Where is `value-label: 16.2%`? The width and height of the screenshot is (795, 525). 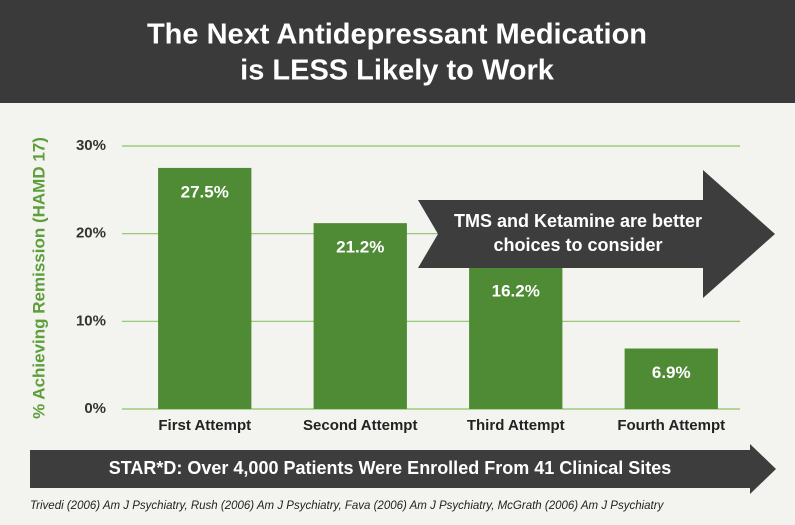
value-label: 16.2% is located at coordinates (516, 290).